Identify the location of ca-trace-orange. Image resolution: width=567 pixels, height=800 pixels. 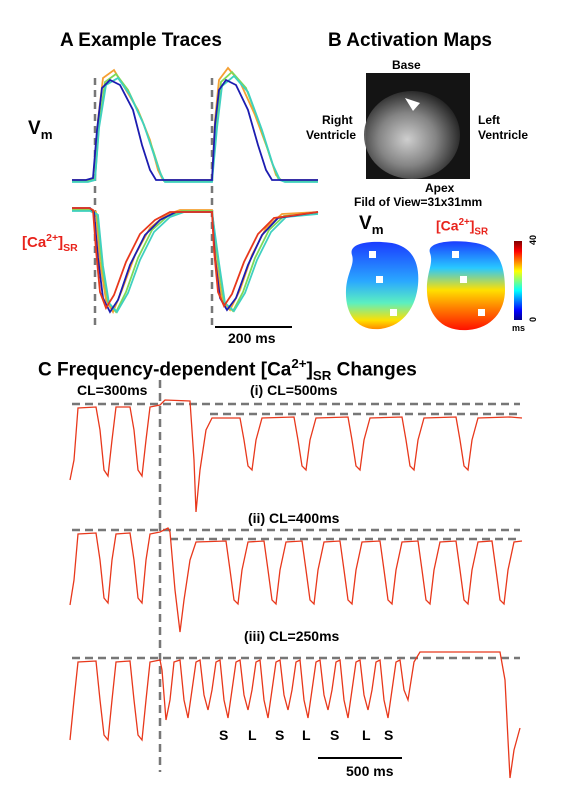
(195, 261).